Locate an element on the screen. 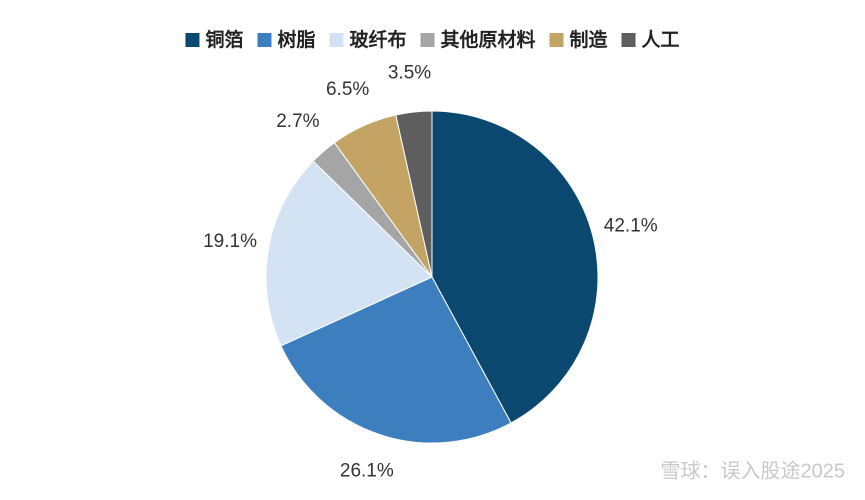 This screenshot has width=865, height=500. legend: 铜箔 树脂 玻纤布 其他原材料 制造 人工 is located at coordinates (432, 39).